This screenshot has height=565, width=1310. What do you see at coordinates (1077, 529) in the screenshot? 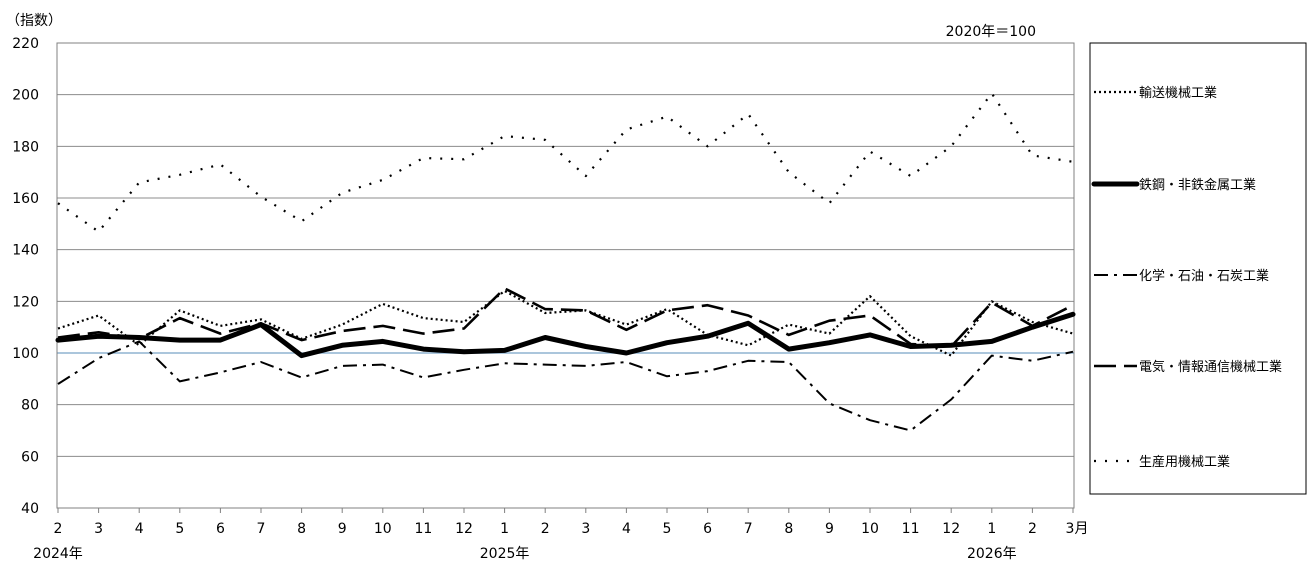
I see `x-tick-label: 3月` at bounding box center [1077, 529].